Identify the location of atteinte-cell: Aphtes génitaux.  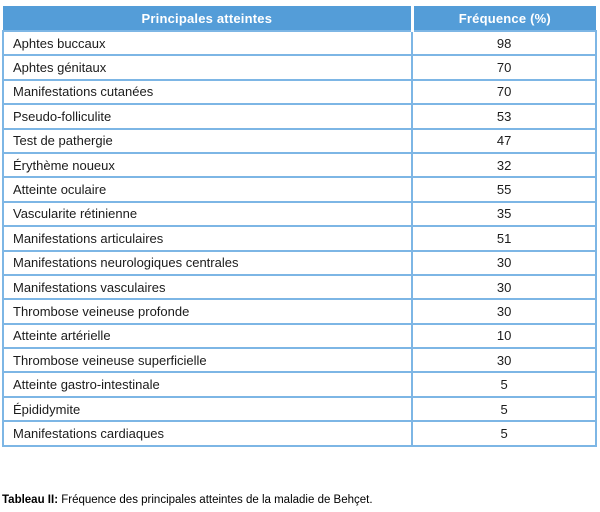
(207, 67).